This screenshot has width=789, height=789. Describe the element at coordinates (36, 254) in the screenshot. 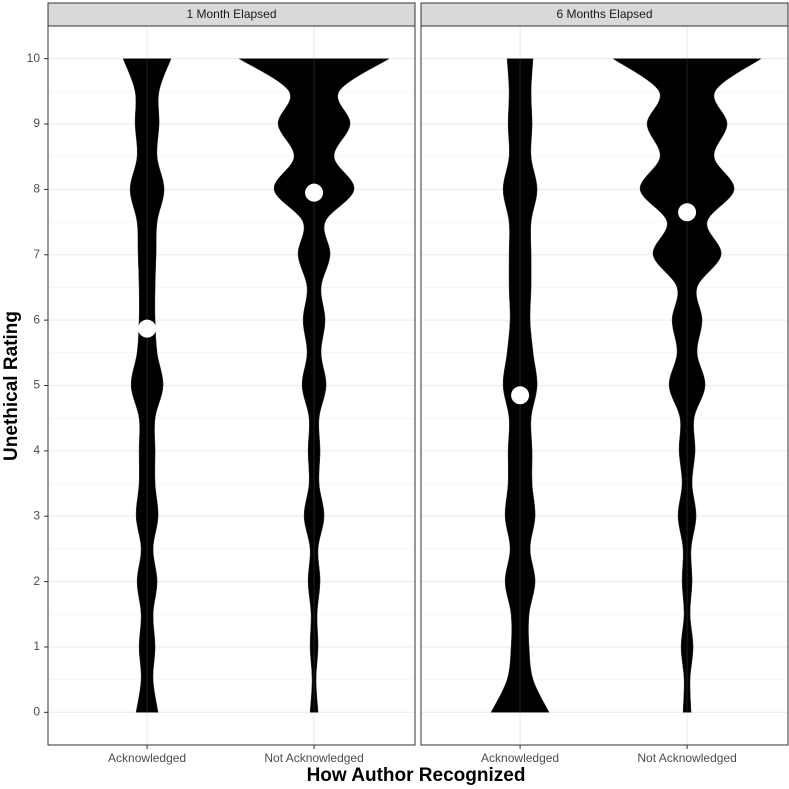

I see `y-tick-label: 7` at that location.